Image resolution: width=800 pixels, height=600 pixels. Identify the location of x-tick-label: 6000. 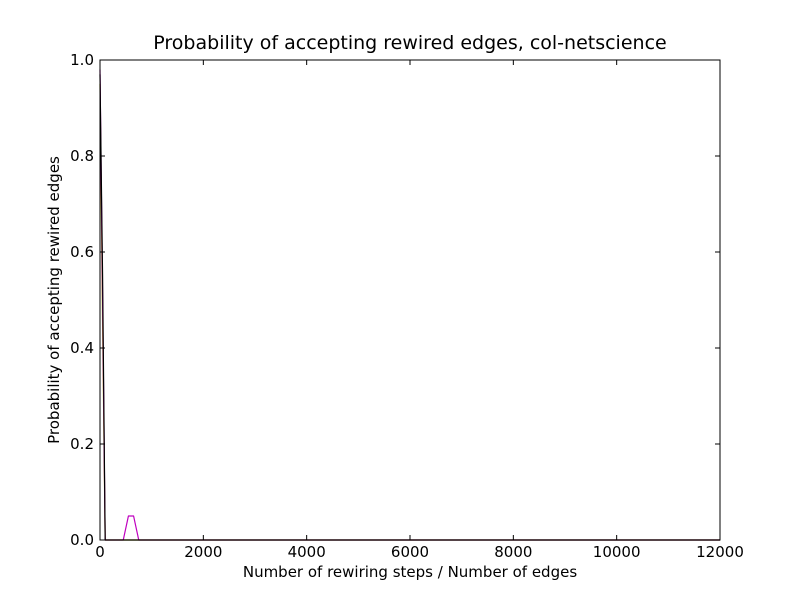
(410, 552).